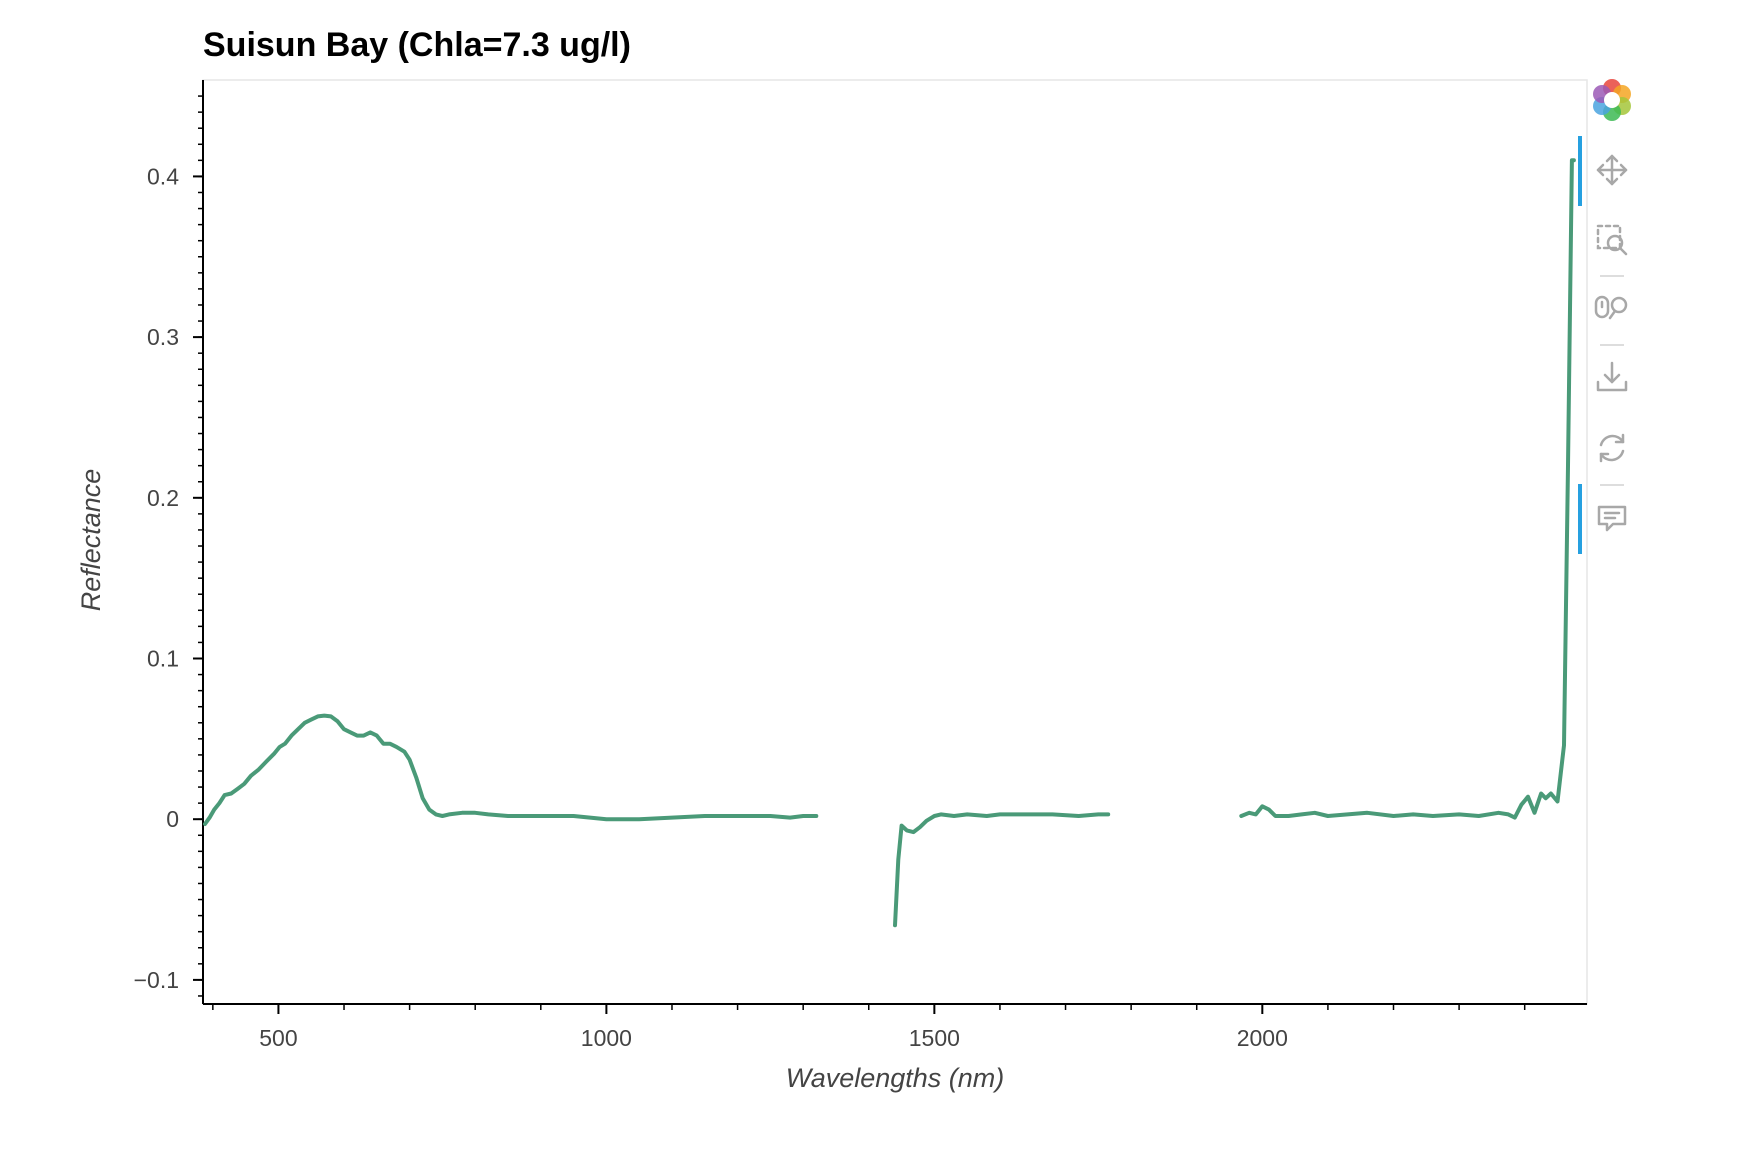 The image size is (1750, 1160). What do you see at coordinates (417, 45) in the screenshot?
I see `chart-title: Suisun Bay (Chla=7.3 ug/l)` at bounding box center [417, 45].